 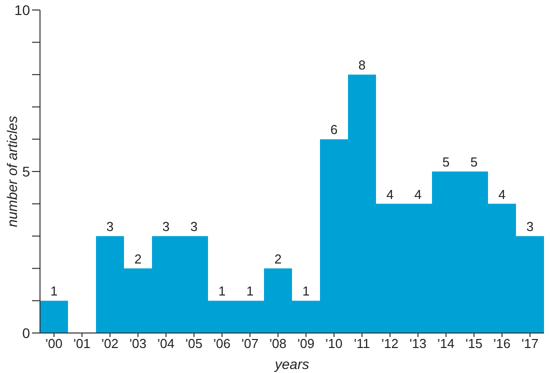 What do you see at coordinates (530, 344) in the screenshot?
I see `x-tick-label: '17` at bounding box center [530, 344].